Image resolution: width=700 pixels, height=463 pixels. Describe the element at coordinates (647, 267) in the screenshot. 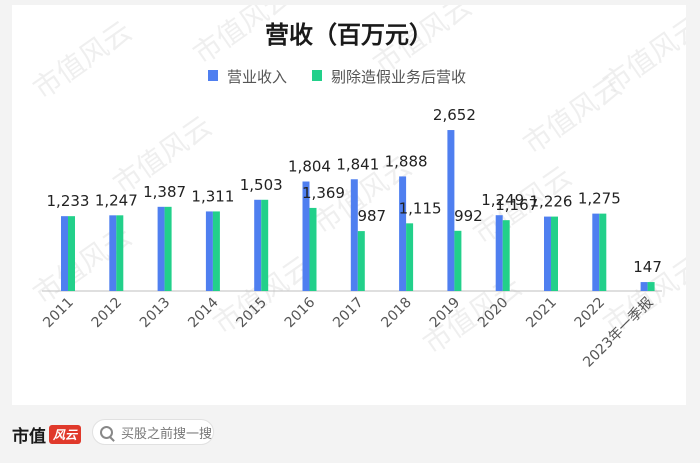

I see `data-label-revenue: 147` at that location.